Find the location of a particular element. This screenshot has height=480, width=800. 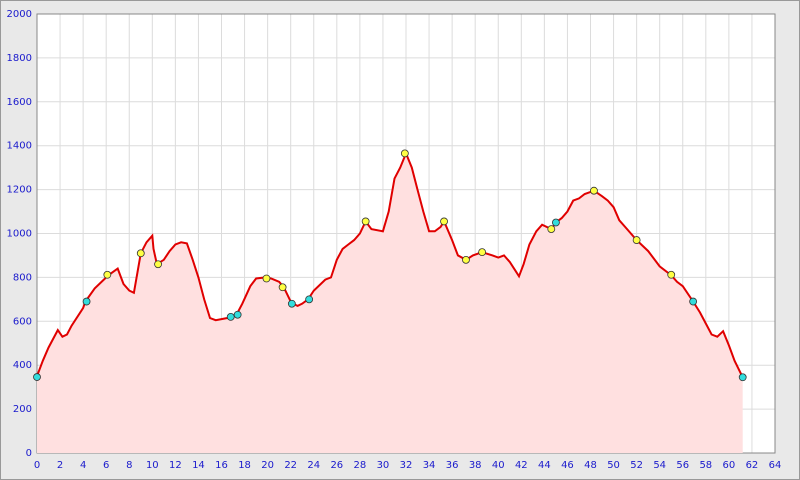

y-tick-label: 1000 is located at coordinates (19, 234).